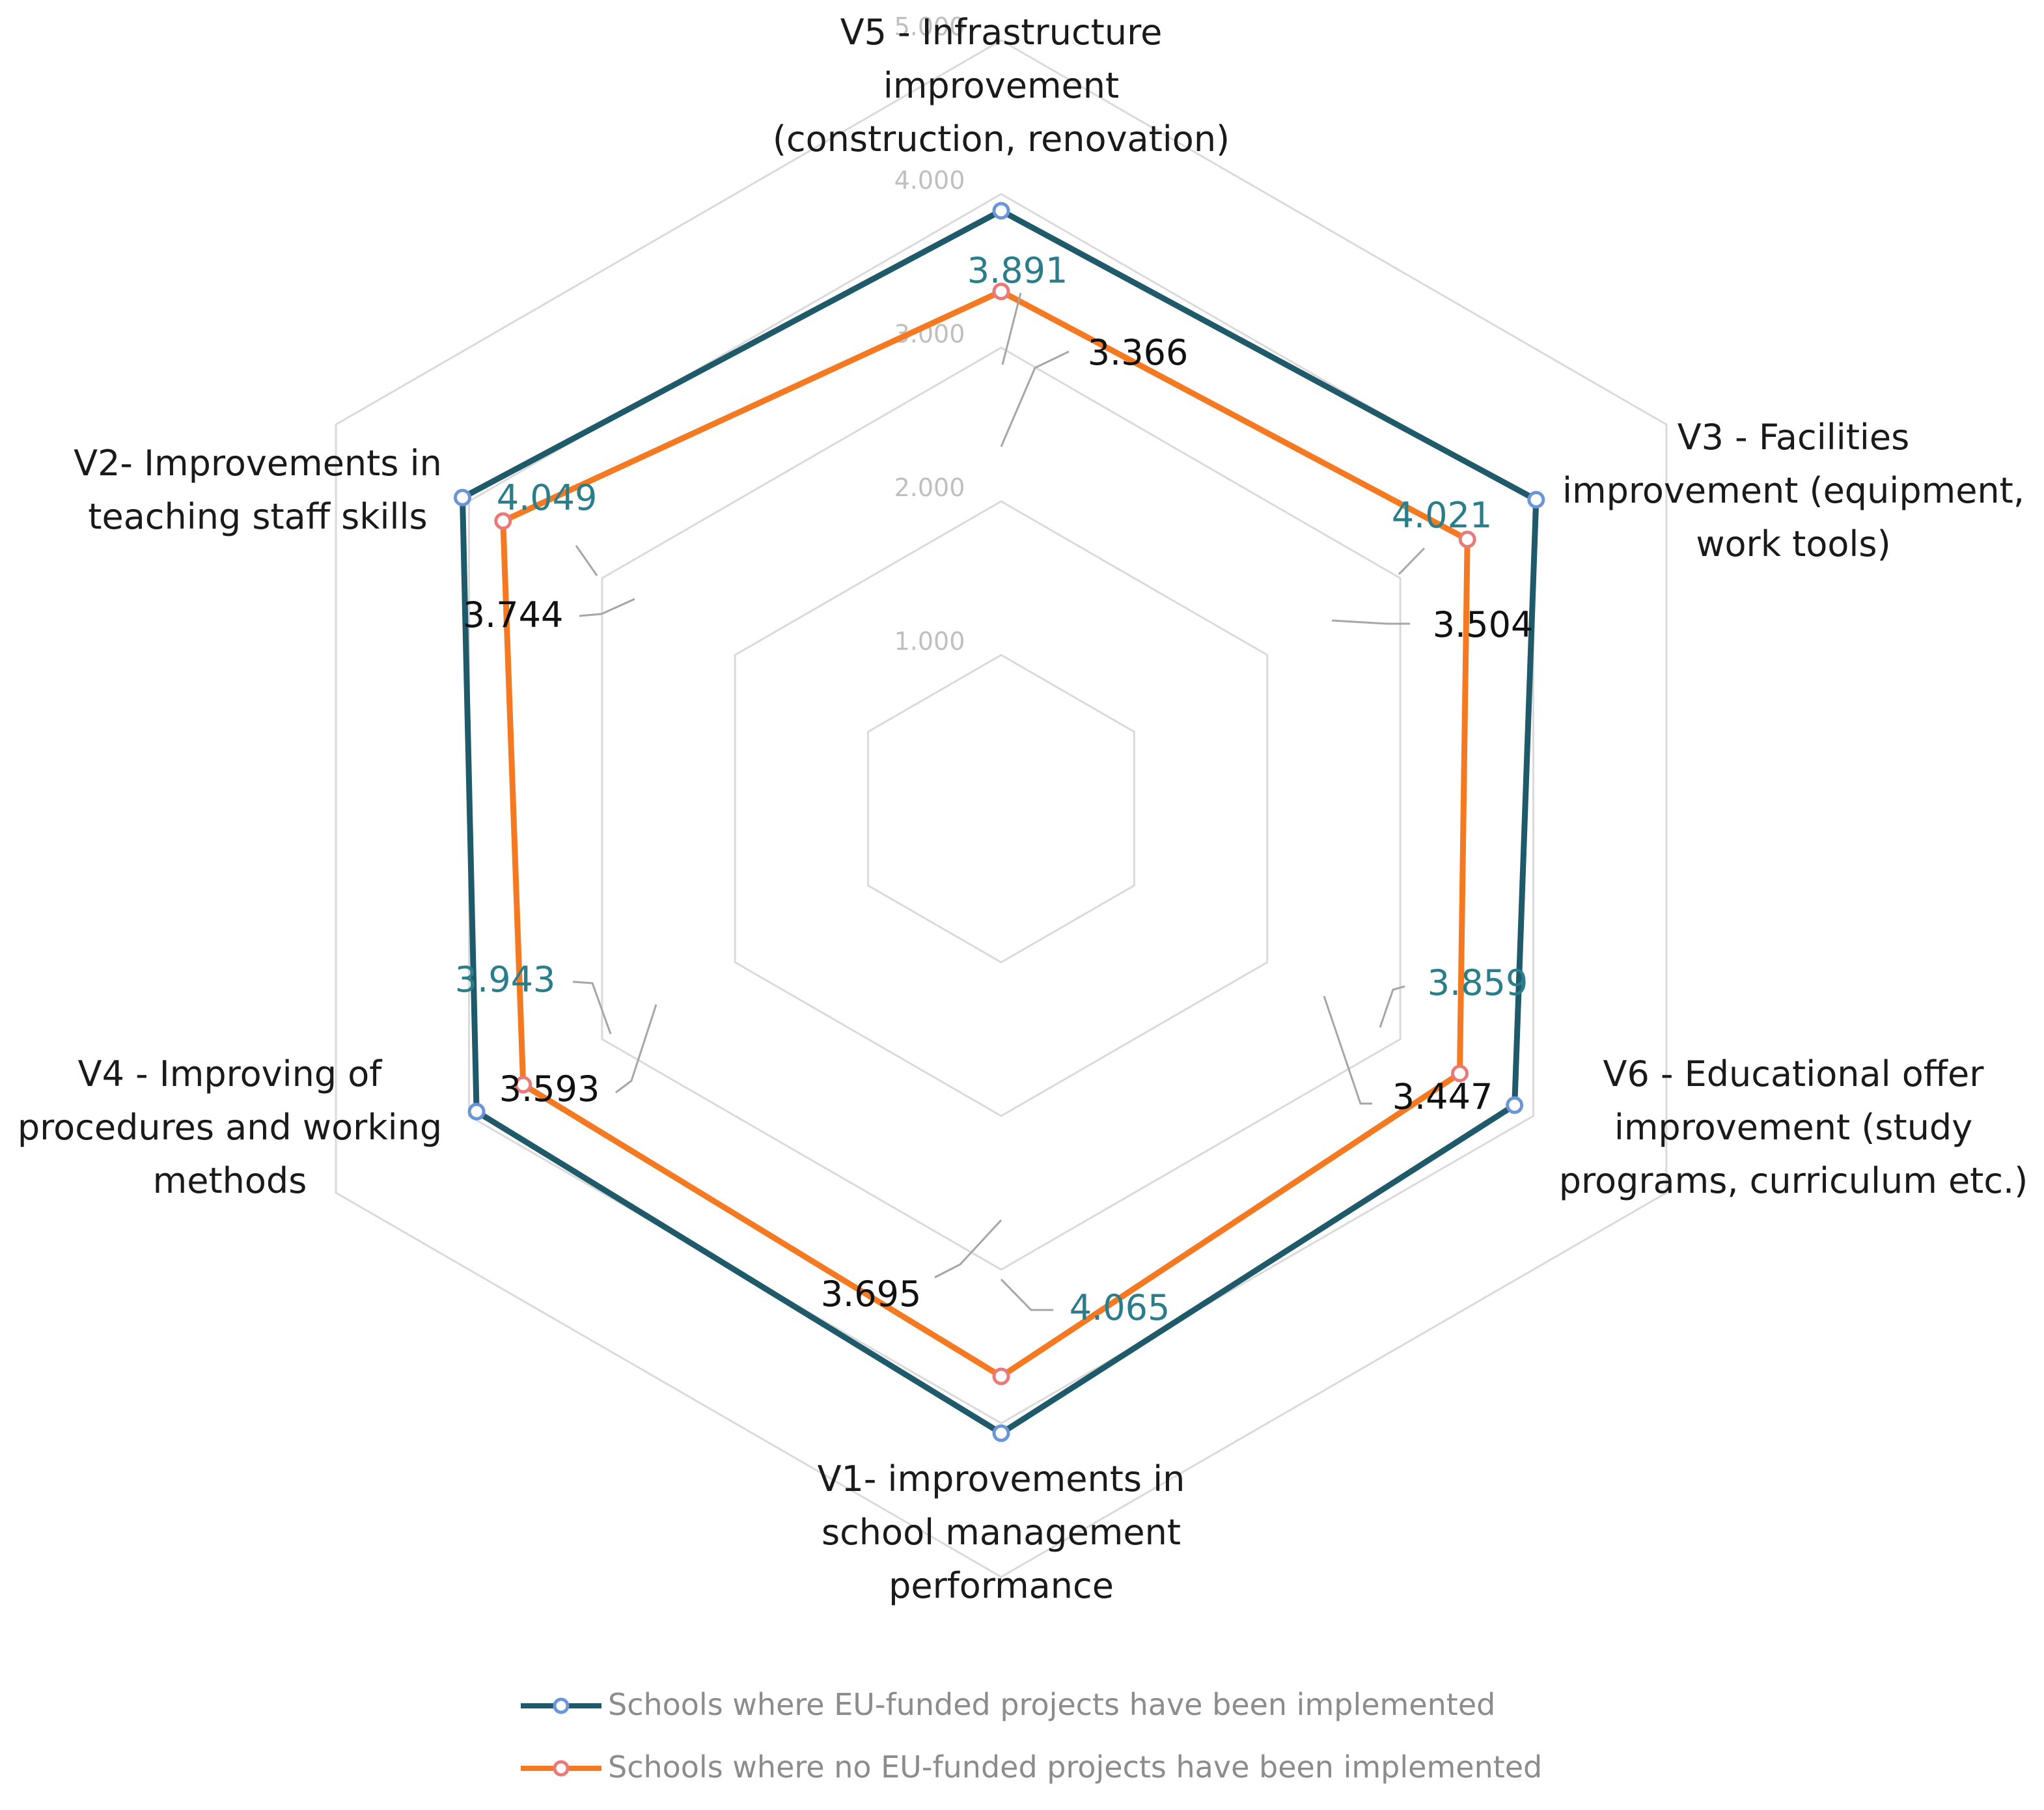  I want to click on axis-label-V2: V2- Improvements in, so click(258, 463).